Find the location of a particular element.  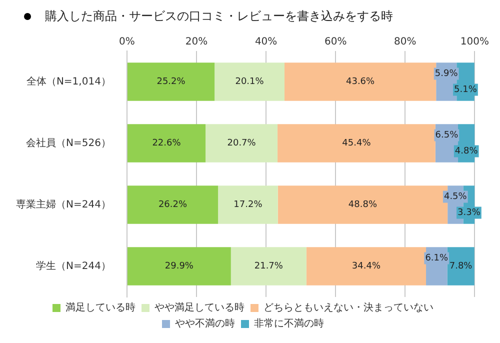

data-label: 26.2% is located at coordinates (173, 205).